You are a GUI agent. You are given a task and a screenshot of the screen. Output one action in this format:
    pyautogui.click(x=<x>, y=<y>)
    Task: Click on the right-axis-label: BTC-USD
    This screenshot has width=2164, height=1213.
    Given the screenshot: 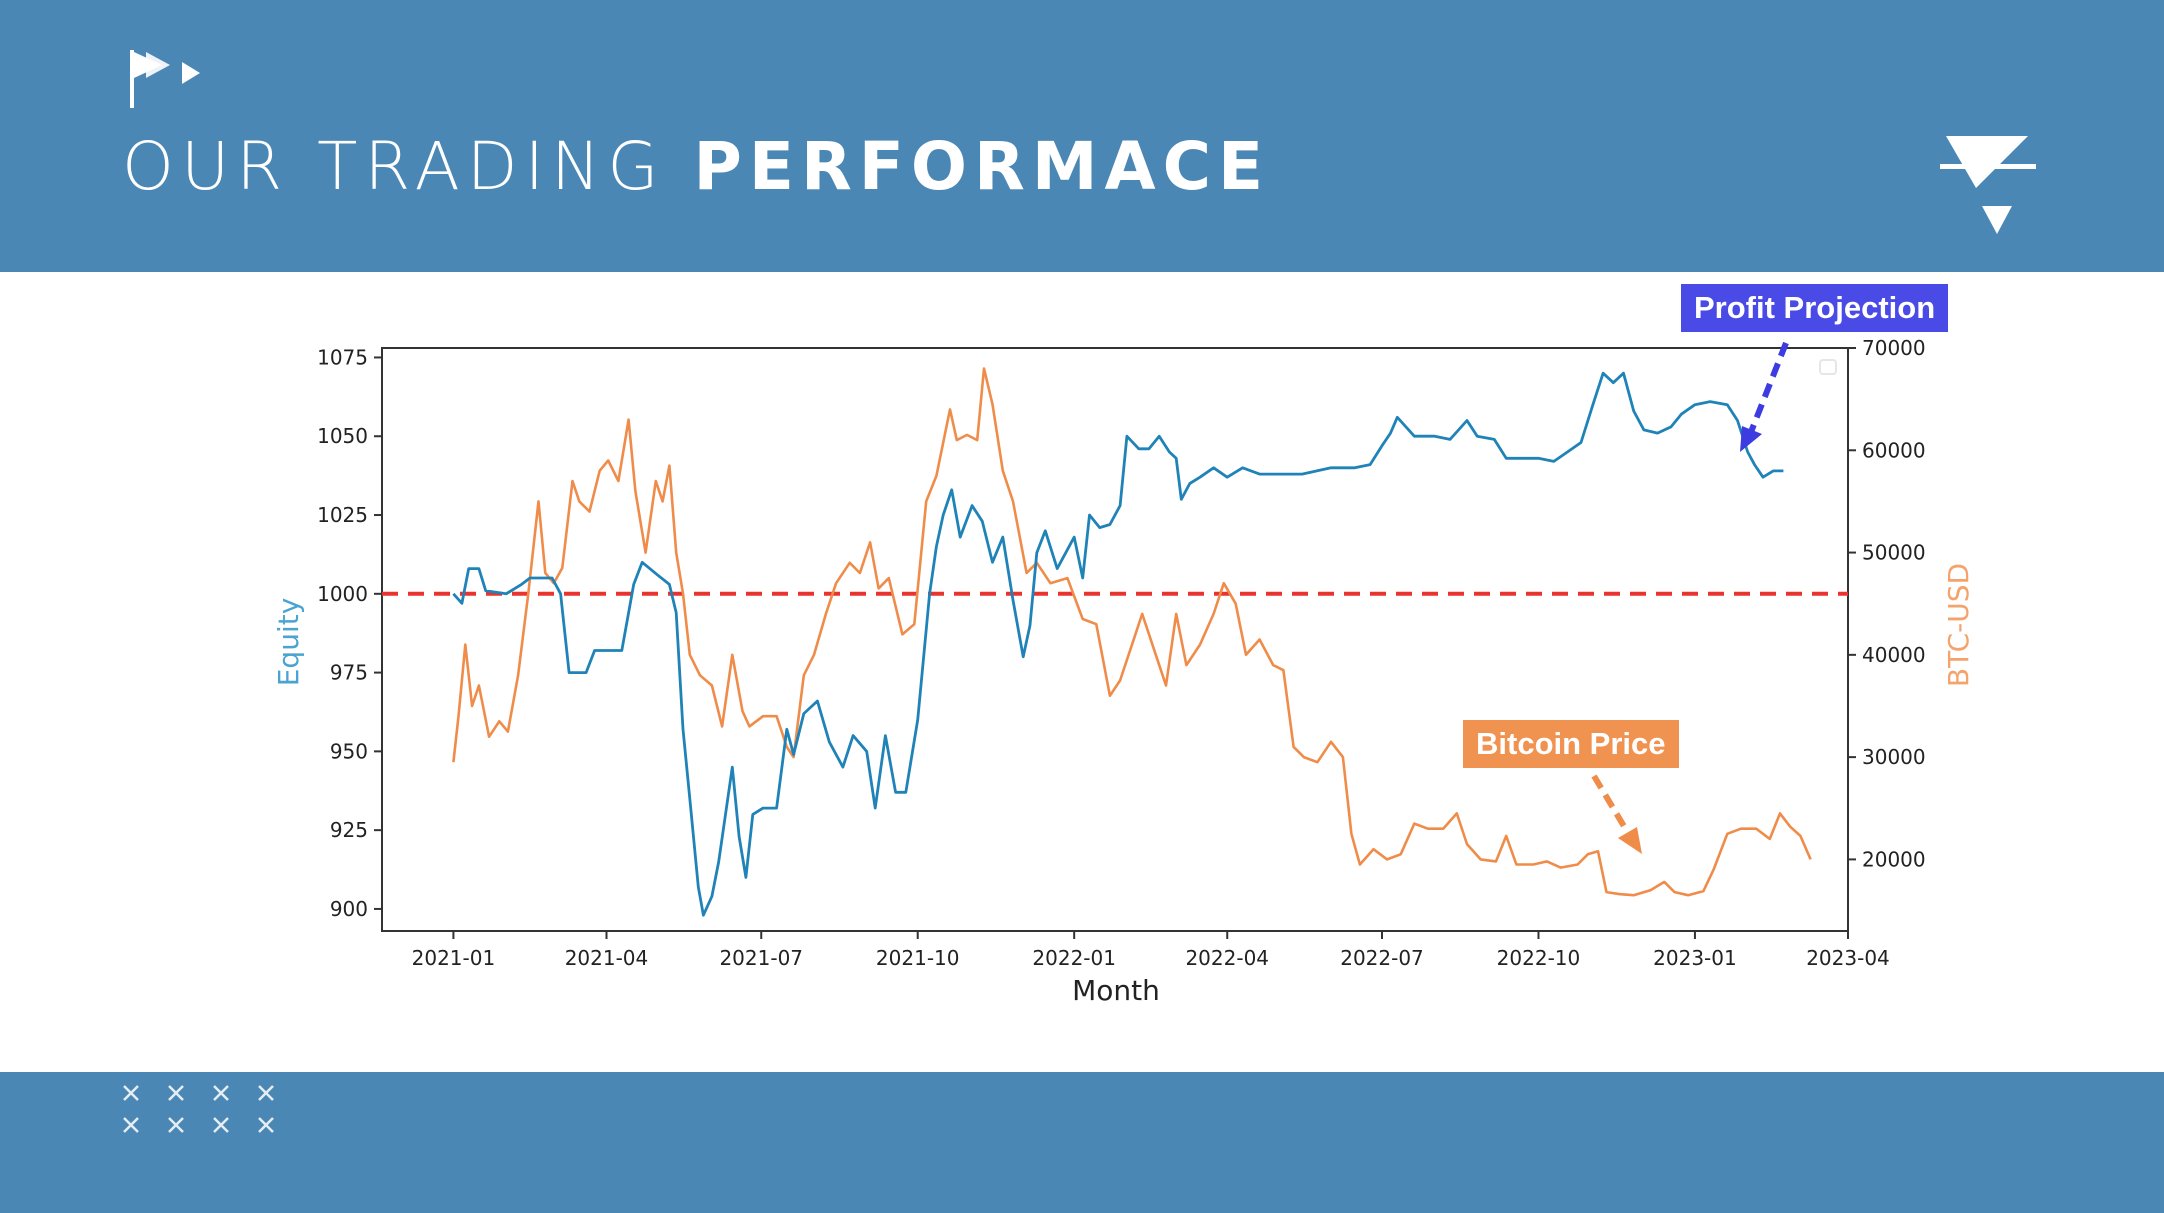 What is the action you would take?
    pyautogui.click(x=1958, y=625)
    